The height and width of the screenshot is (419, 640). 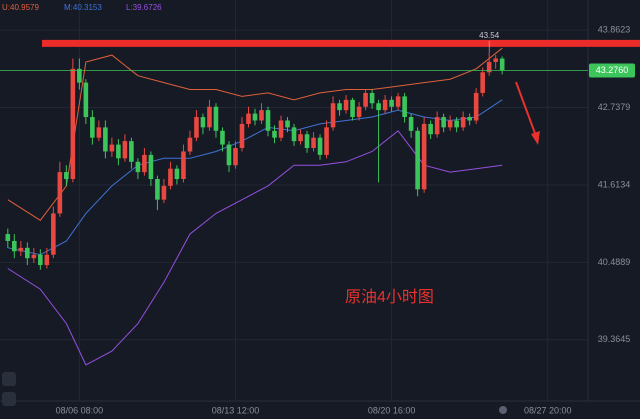 I want to click on x-tick-label: 08/27 20:00, so click(x=548, y=410).